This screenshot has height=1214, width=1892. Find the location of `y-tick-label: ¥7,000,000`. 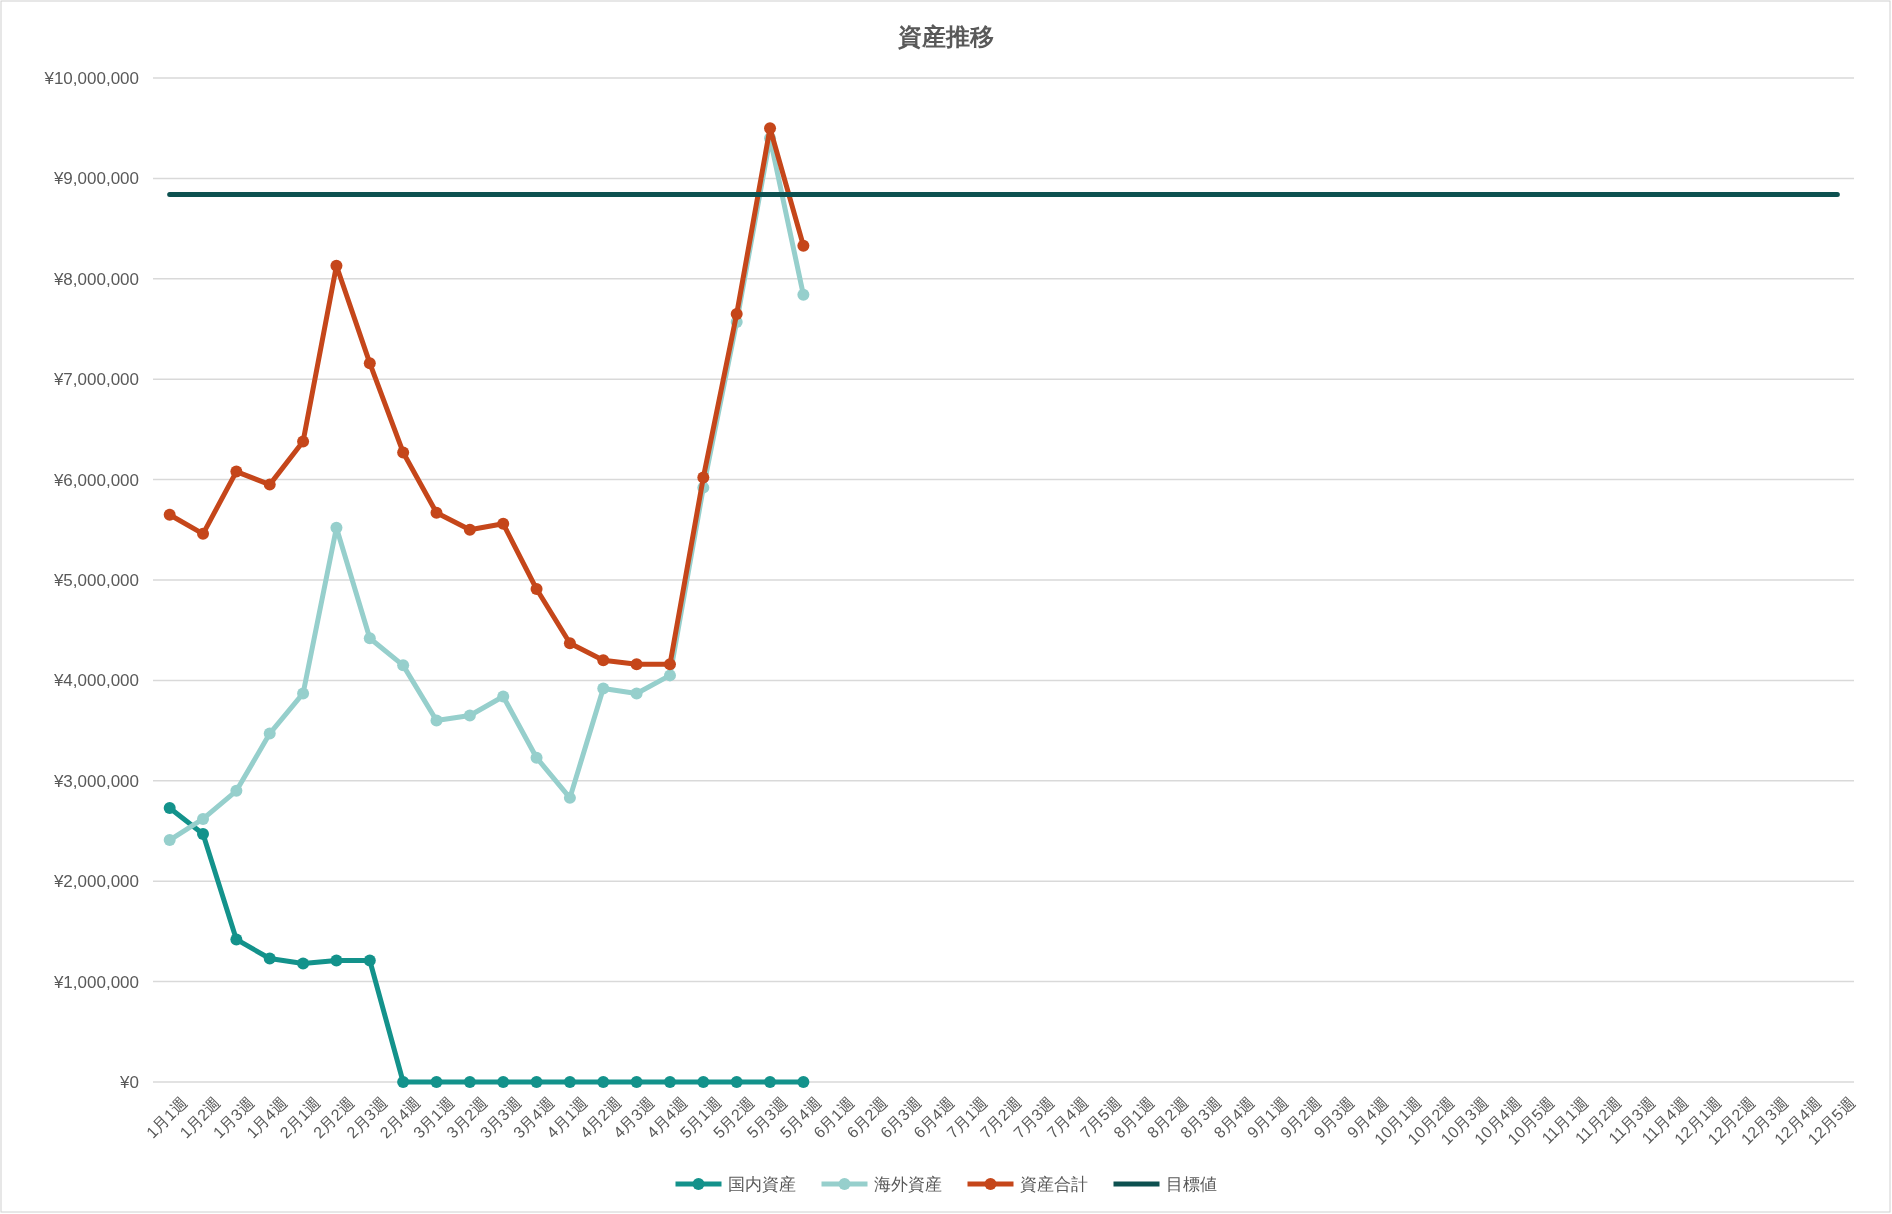

y-tick-label: ¥7,000,000 is located at coordinates (95, 380).